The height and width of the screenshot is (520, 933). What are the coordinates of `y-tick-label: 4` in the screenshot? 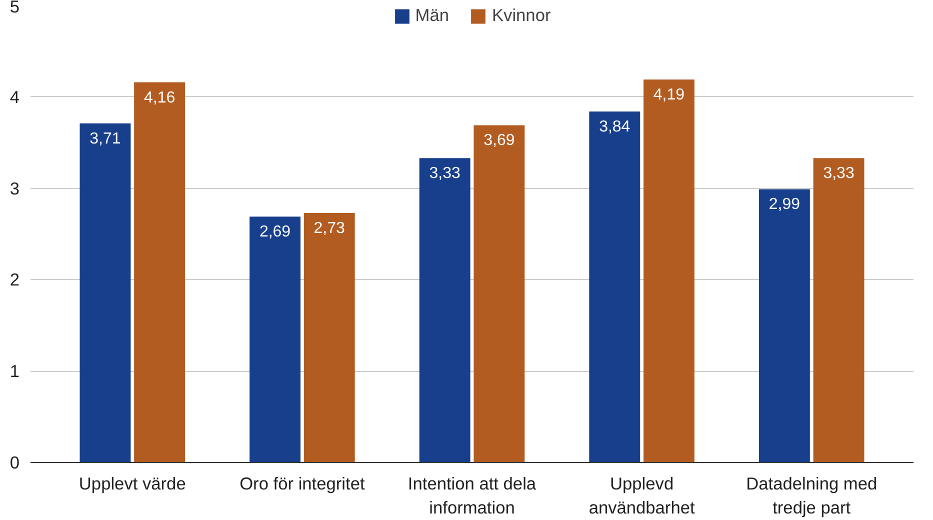 It's located at (15, 96).